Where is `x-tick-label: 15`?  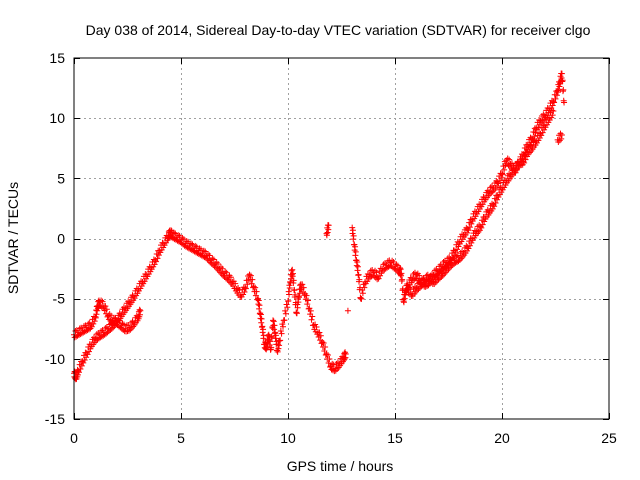 x-tick-label: 15 is located at coordinates (395, 438).